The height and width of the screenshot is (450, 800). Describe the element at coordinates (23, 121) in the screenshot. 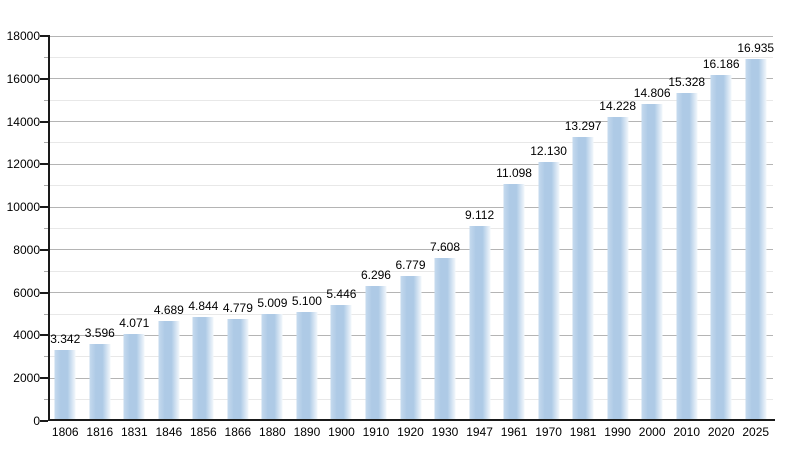

I see `y-tick-label: 14000` at that location.